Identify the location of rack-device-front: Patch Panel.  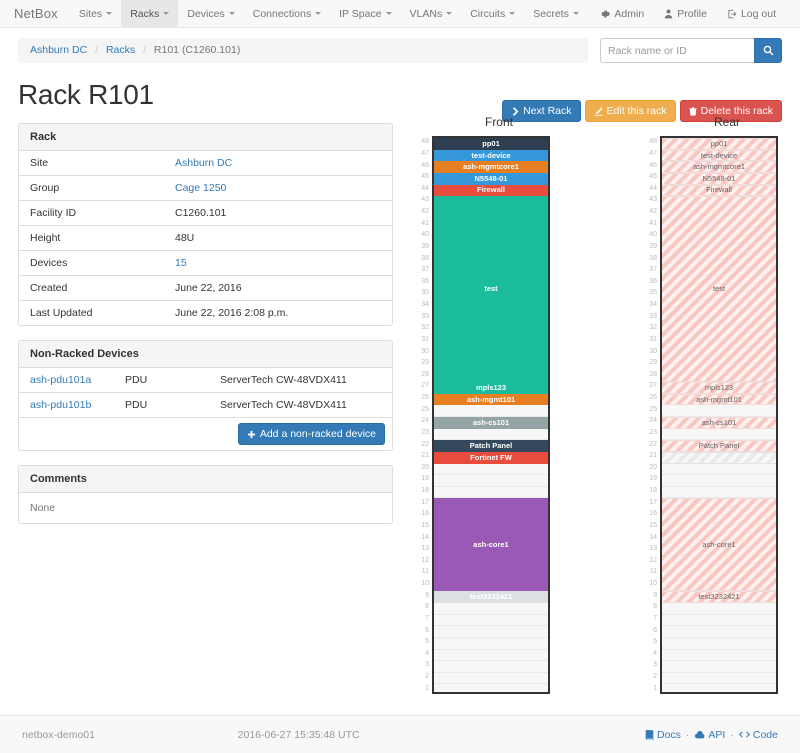
(491, 446).